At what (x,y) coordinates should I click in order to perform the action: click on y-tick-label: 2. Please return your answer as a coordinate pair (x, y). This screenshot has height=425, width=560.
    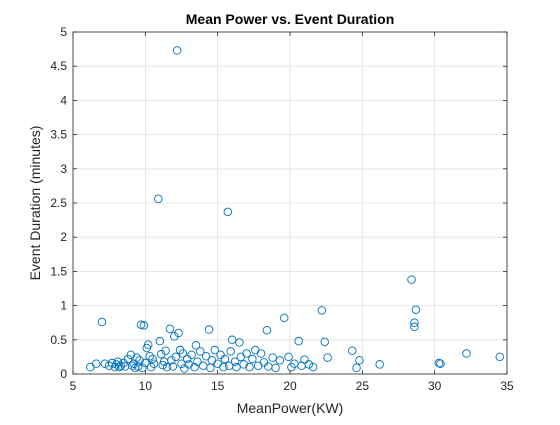
    Looking at the image, I should click on (63, 237).